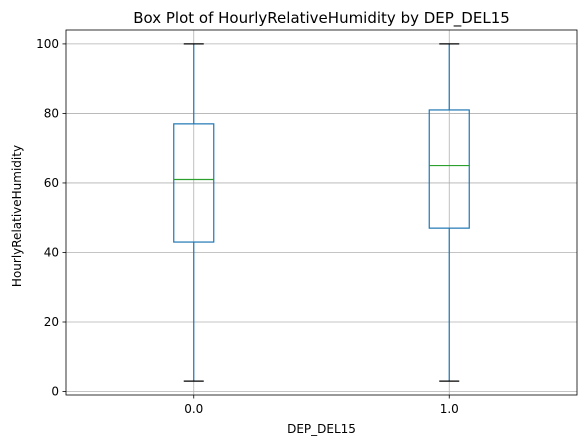 The width and height of the screenshot is (587, 445). Describe the element at coordinates (51, 218) in the screenshot. I see `y-axis: 0 20 40 60 80 100` at that location.